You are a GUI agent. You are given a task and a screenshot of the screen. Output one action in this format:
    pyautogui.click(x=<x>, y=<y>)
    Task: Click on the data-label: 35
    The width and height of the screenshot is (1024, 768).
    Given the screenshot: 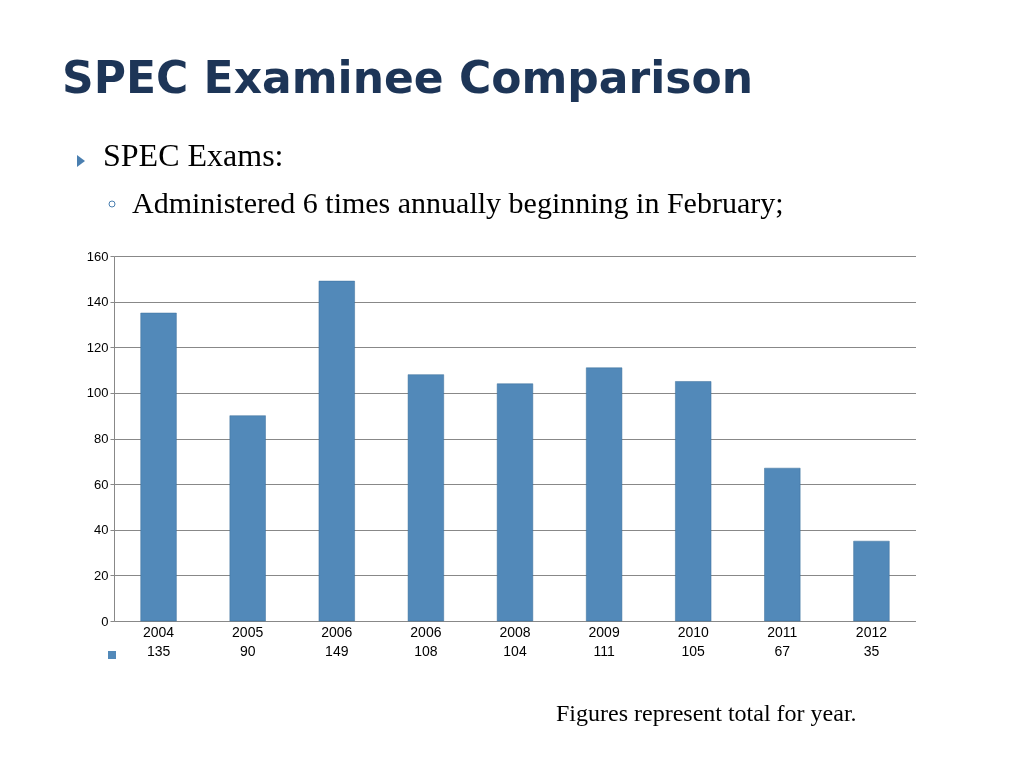 What is the action you would take?
    pyautogui.click(x=871, y=651)
    